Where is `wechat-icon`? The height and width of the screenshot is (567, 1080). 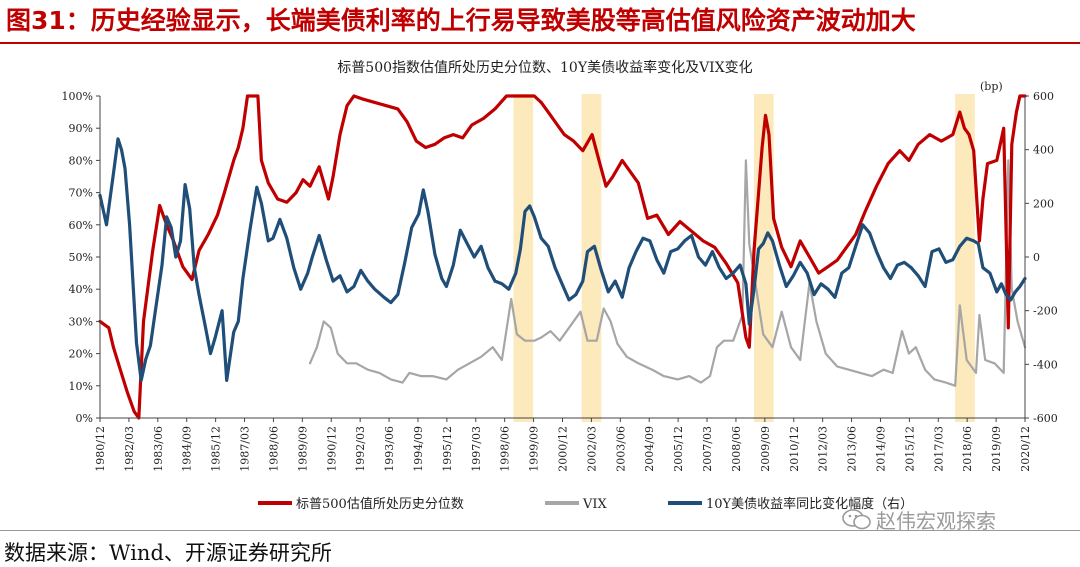 wechat-icon is located at coordinates (856, 519).